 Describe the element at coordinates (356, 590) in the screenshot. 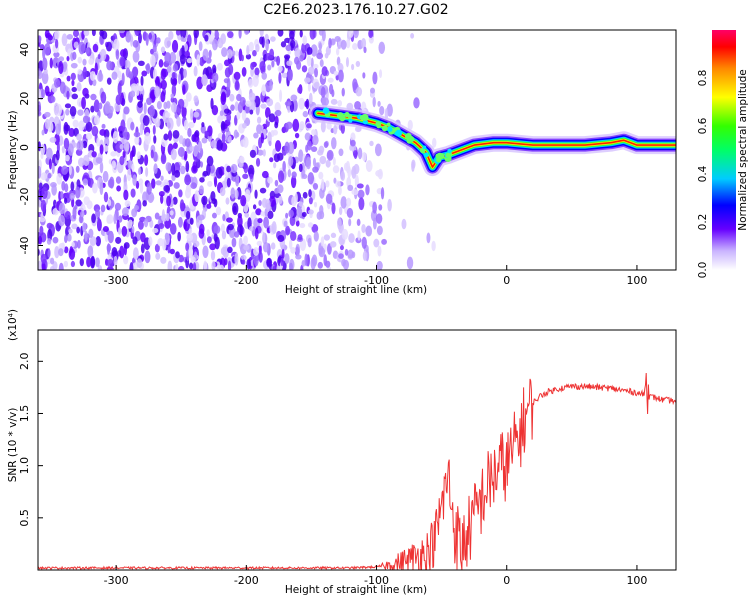

I see `bottom-x-axis-label: Height of straight line (km)` at that location.